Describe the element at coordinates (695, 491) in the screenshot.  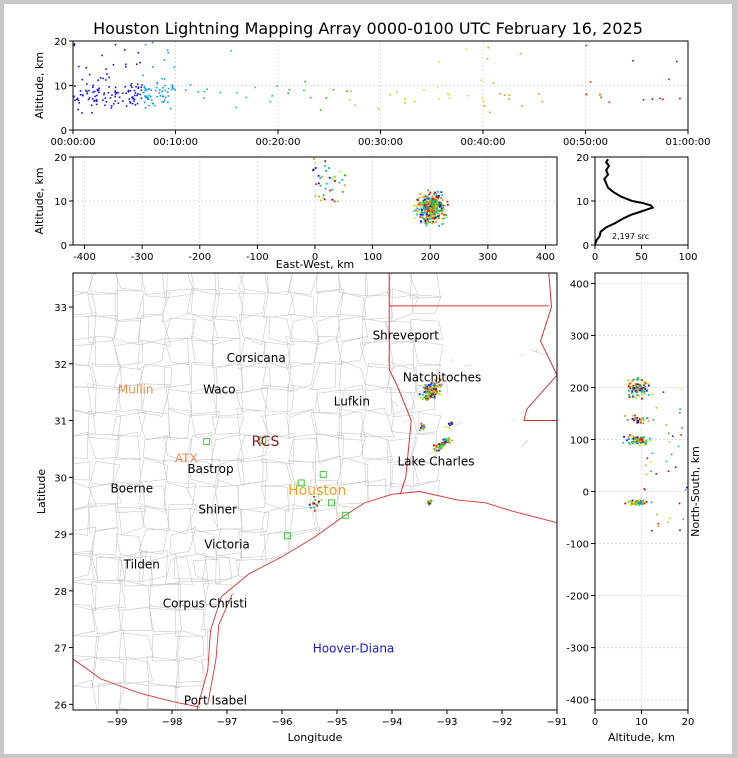
I see `north-south-ylabel: North-South, km` at that location.